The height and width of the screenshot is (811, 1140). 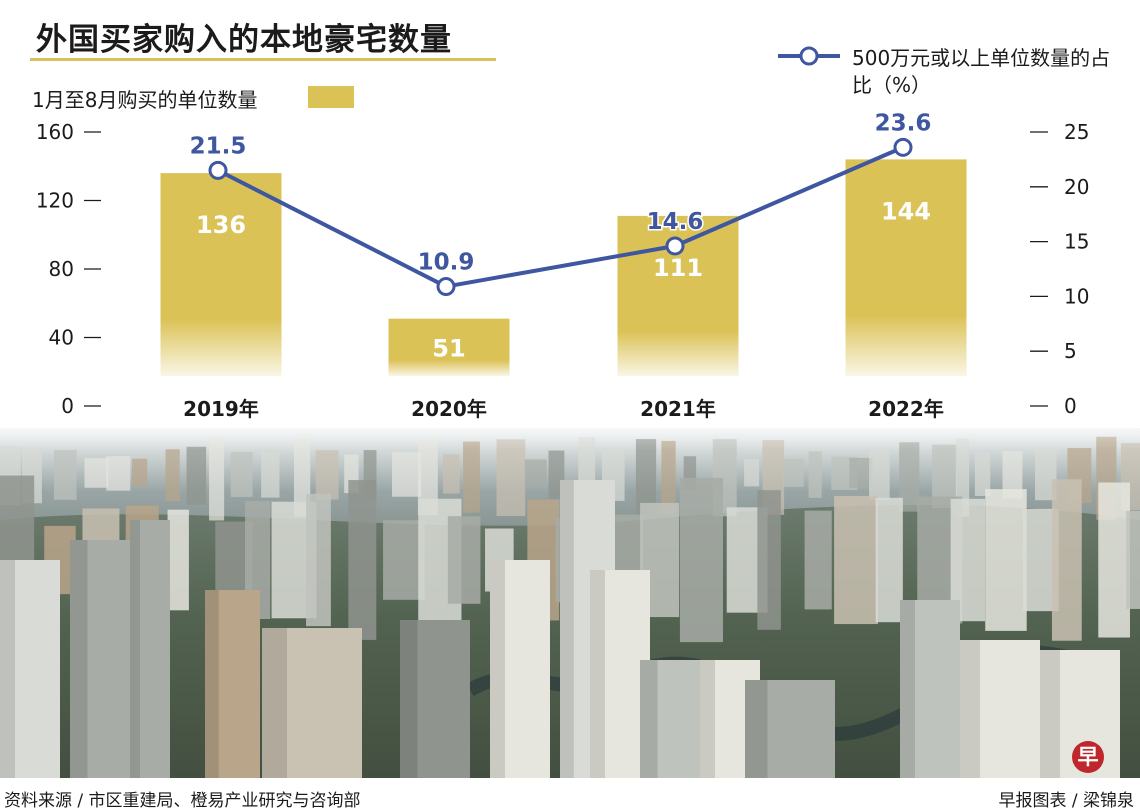 I want to click on x-tick-label: 2020年, so click(x=449, y=409).